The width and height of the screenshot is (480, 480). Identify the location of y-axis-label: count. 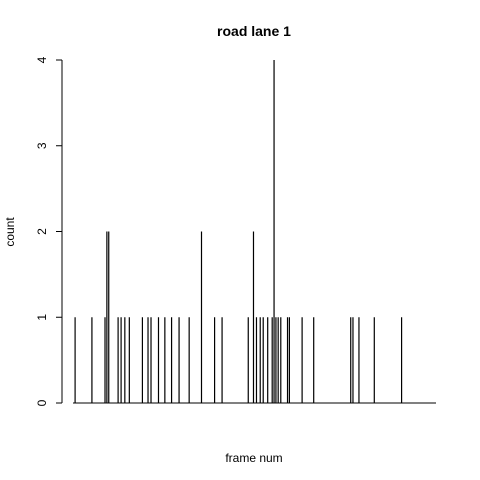
(10, 232).